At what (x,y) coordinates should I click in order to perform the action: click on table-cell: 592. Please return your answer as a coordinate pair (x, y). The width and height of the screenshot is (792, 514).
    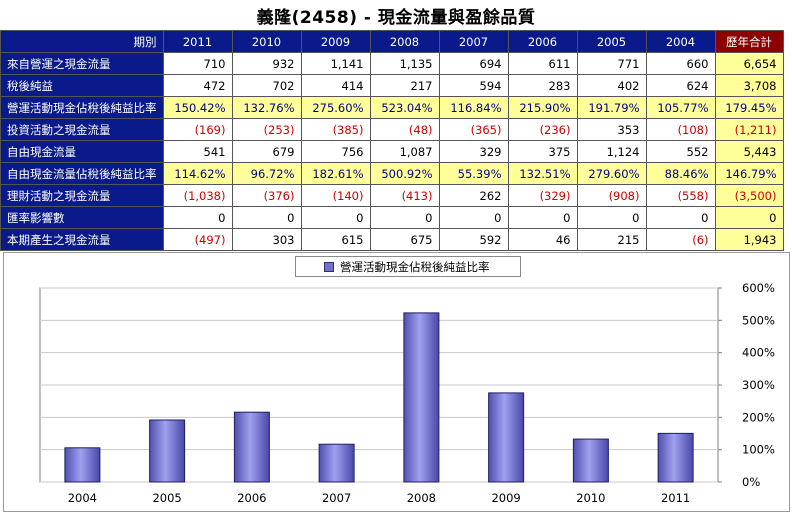
    Looking at the image, I should click on (473, 239).